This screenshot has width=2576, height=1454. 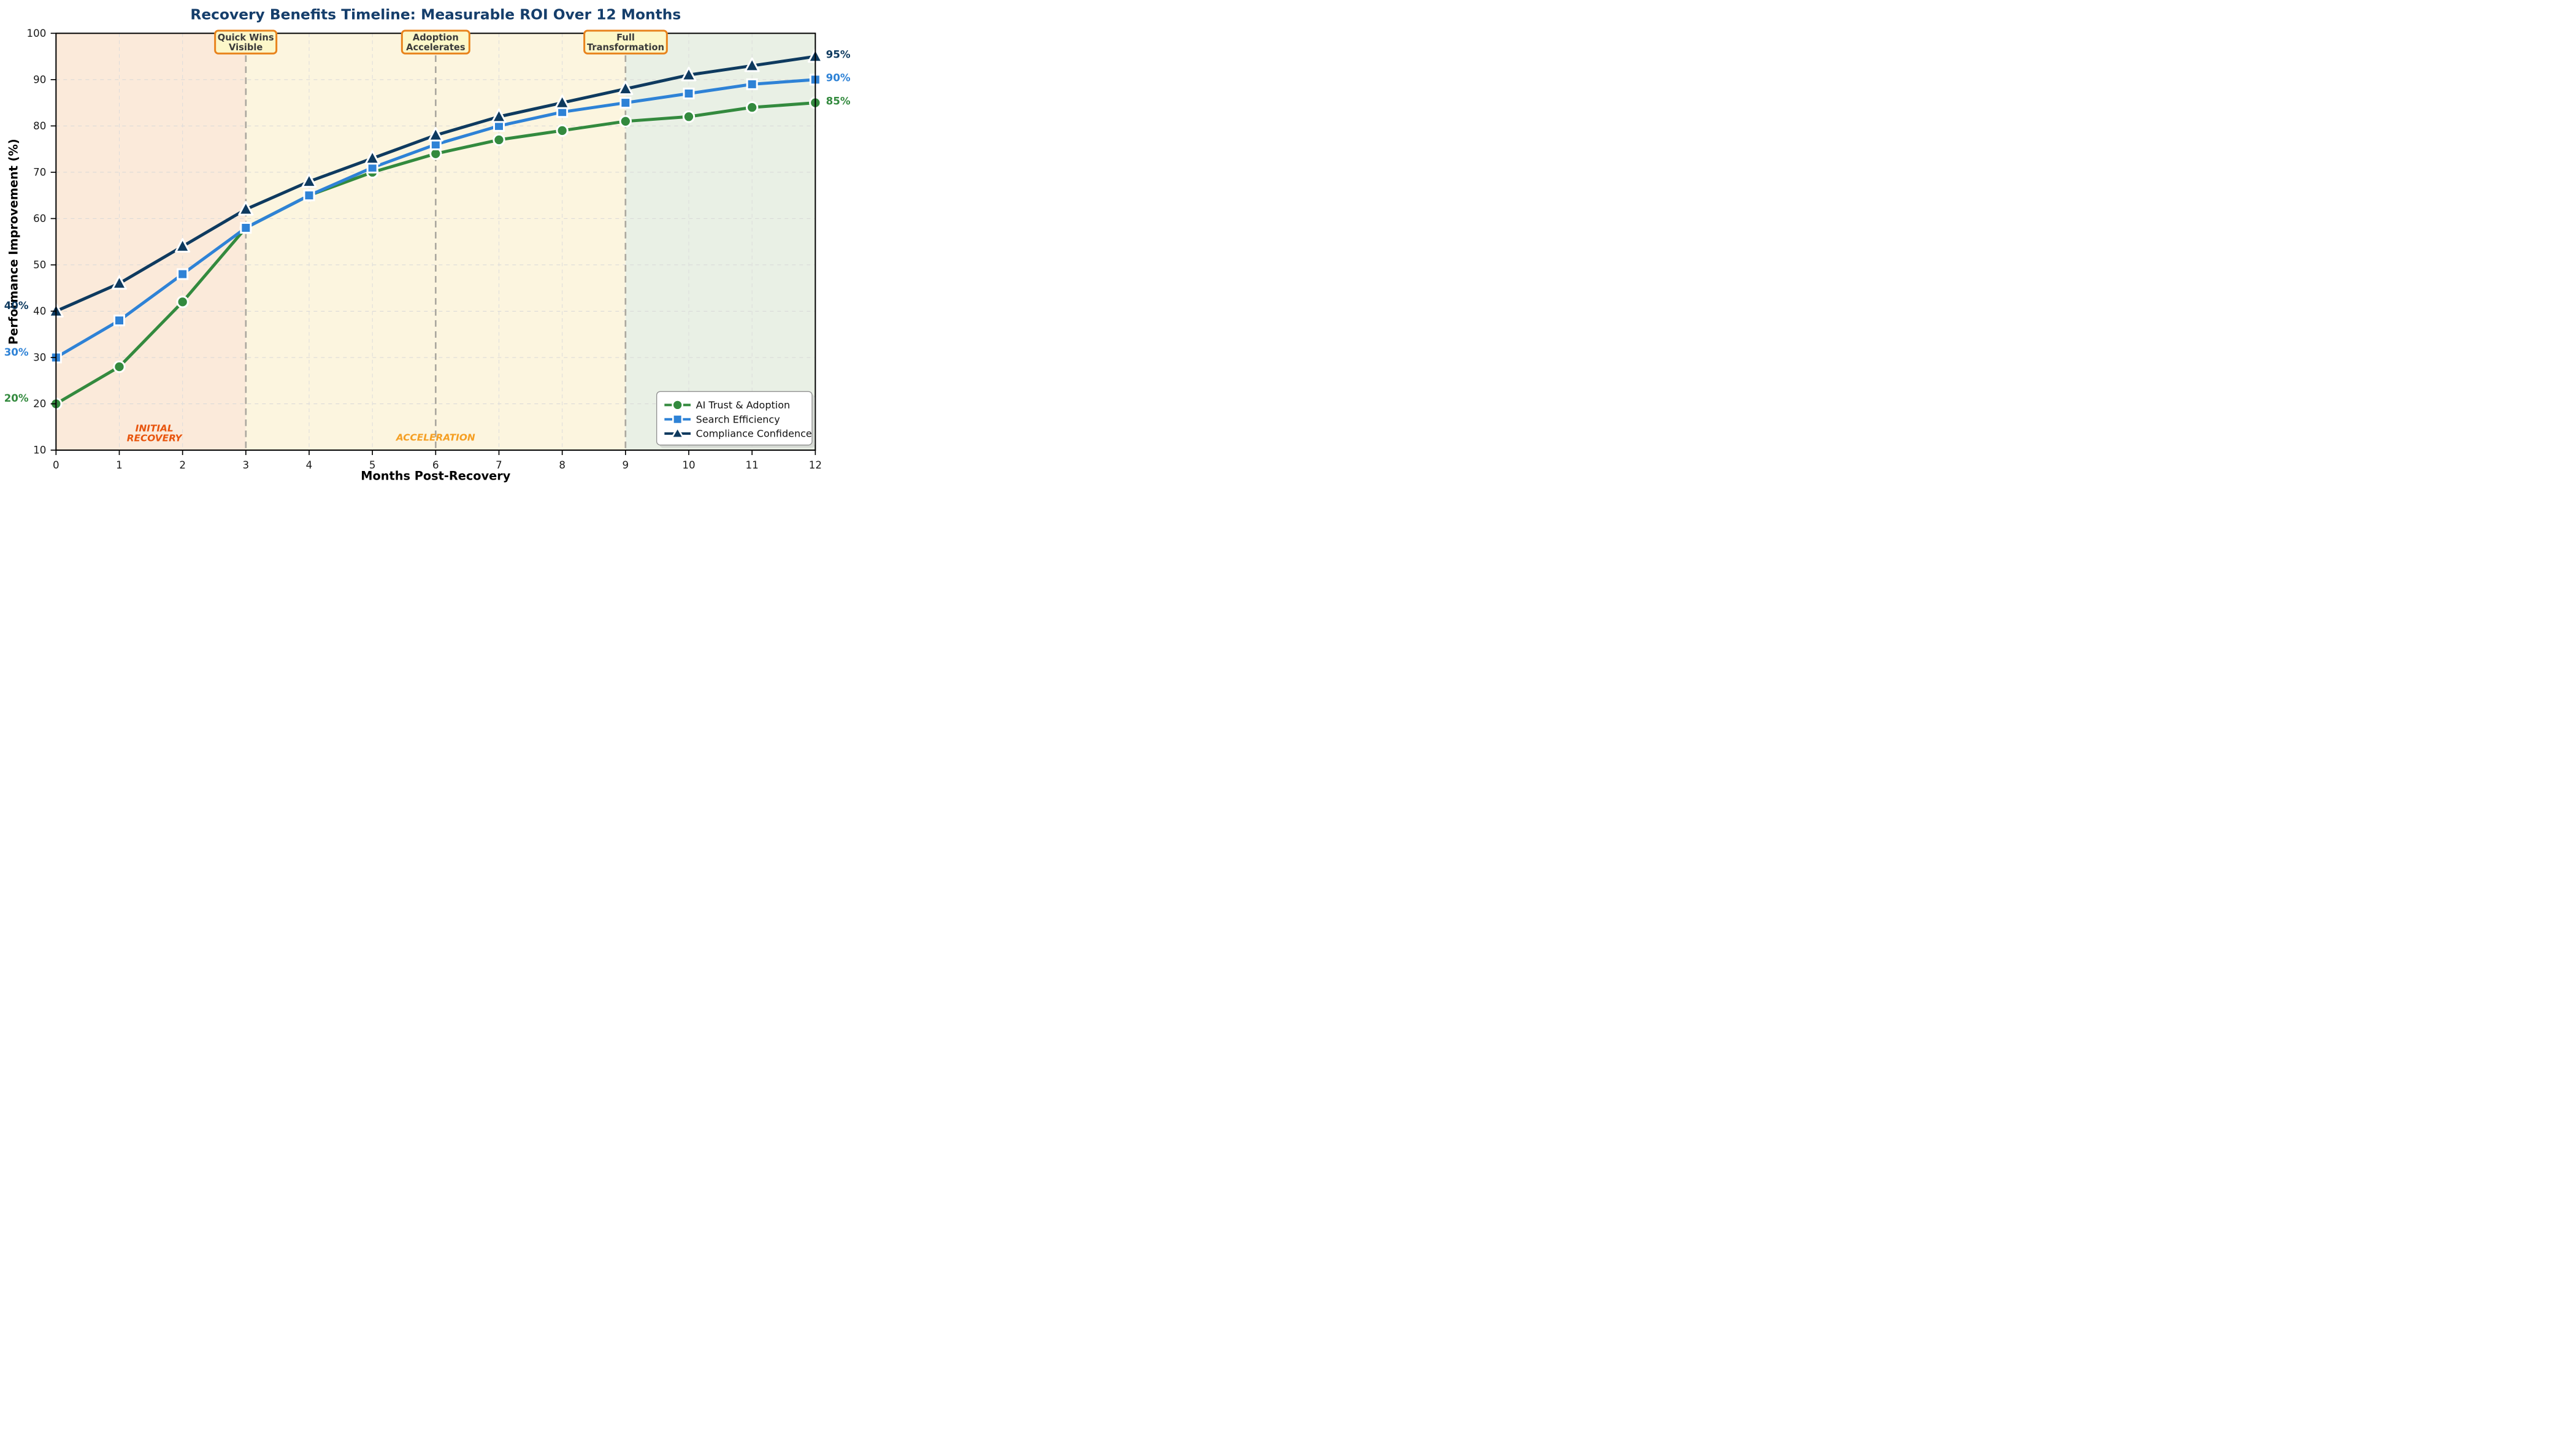 What do you see at coordinates (246, 47) in the screenshot?
I see `milestone-text-line2: Visible` at bounding box center [246, 47].